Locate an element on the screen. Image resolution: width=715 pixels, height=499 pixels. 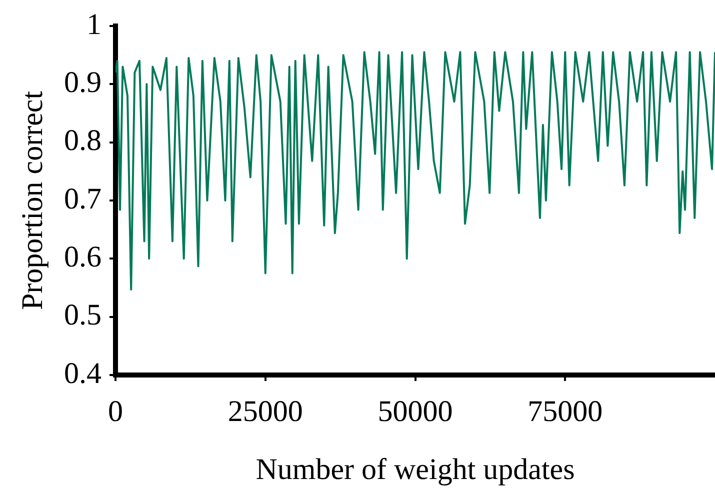
x-tick-label: 50000 is located at coordinates (415, 411).